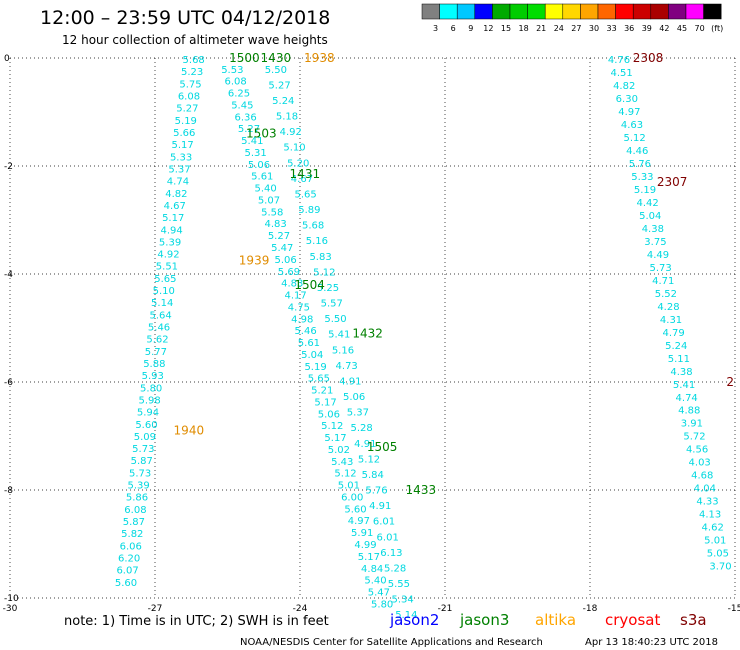  What do you see at coordinates (632, 125) in the screenshot?
I see `swh-value: 4.63` at bounding box center [632, 125].